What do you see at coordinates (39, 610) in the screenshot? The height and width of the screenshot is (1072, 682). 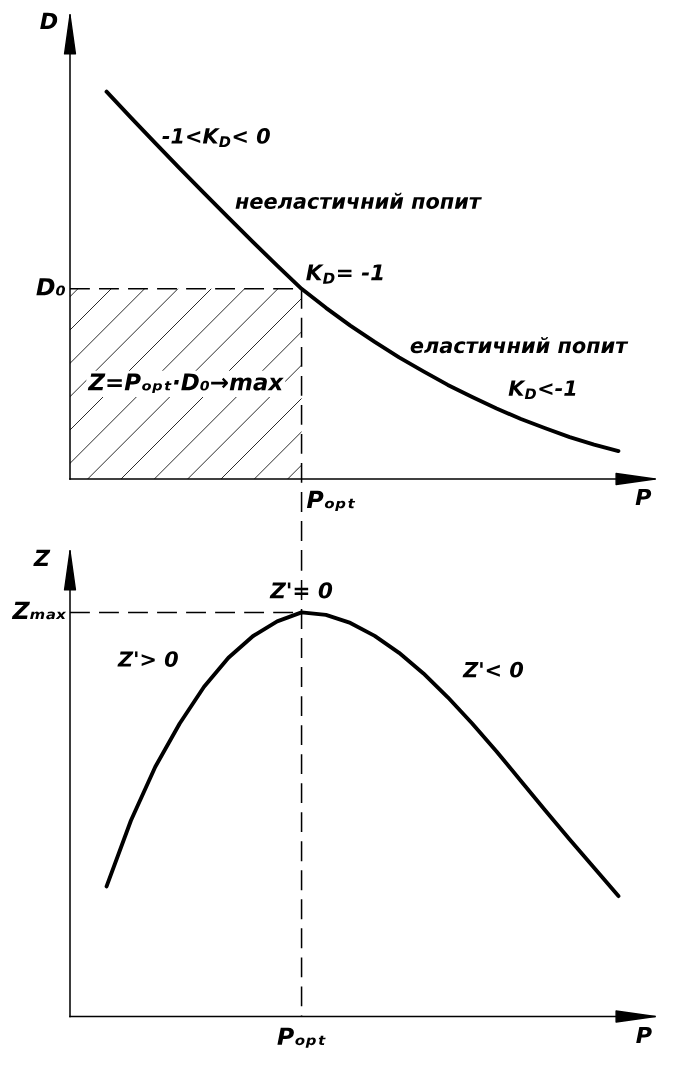 I see `ref-line-label: Zₘₐₓ` at bounding box center [39, 610].